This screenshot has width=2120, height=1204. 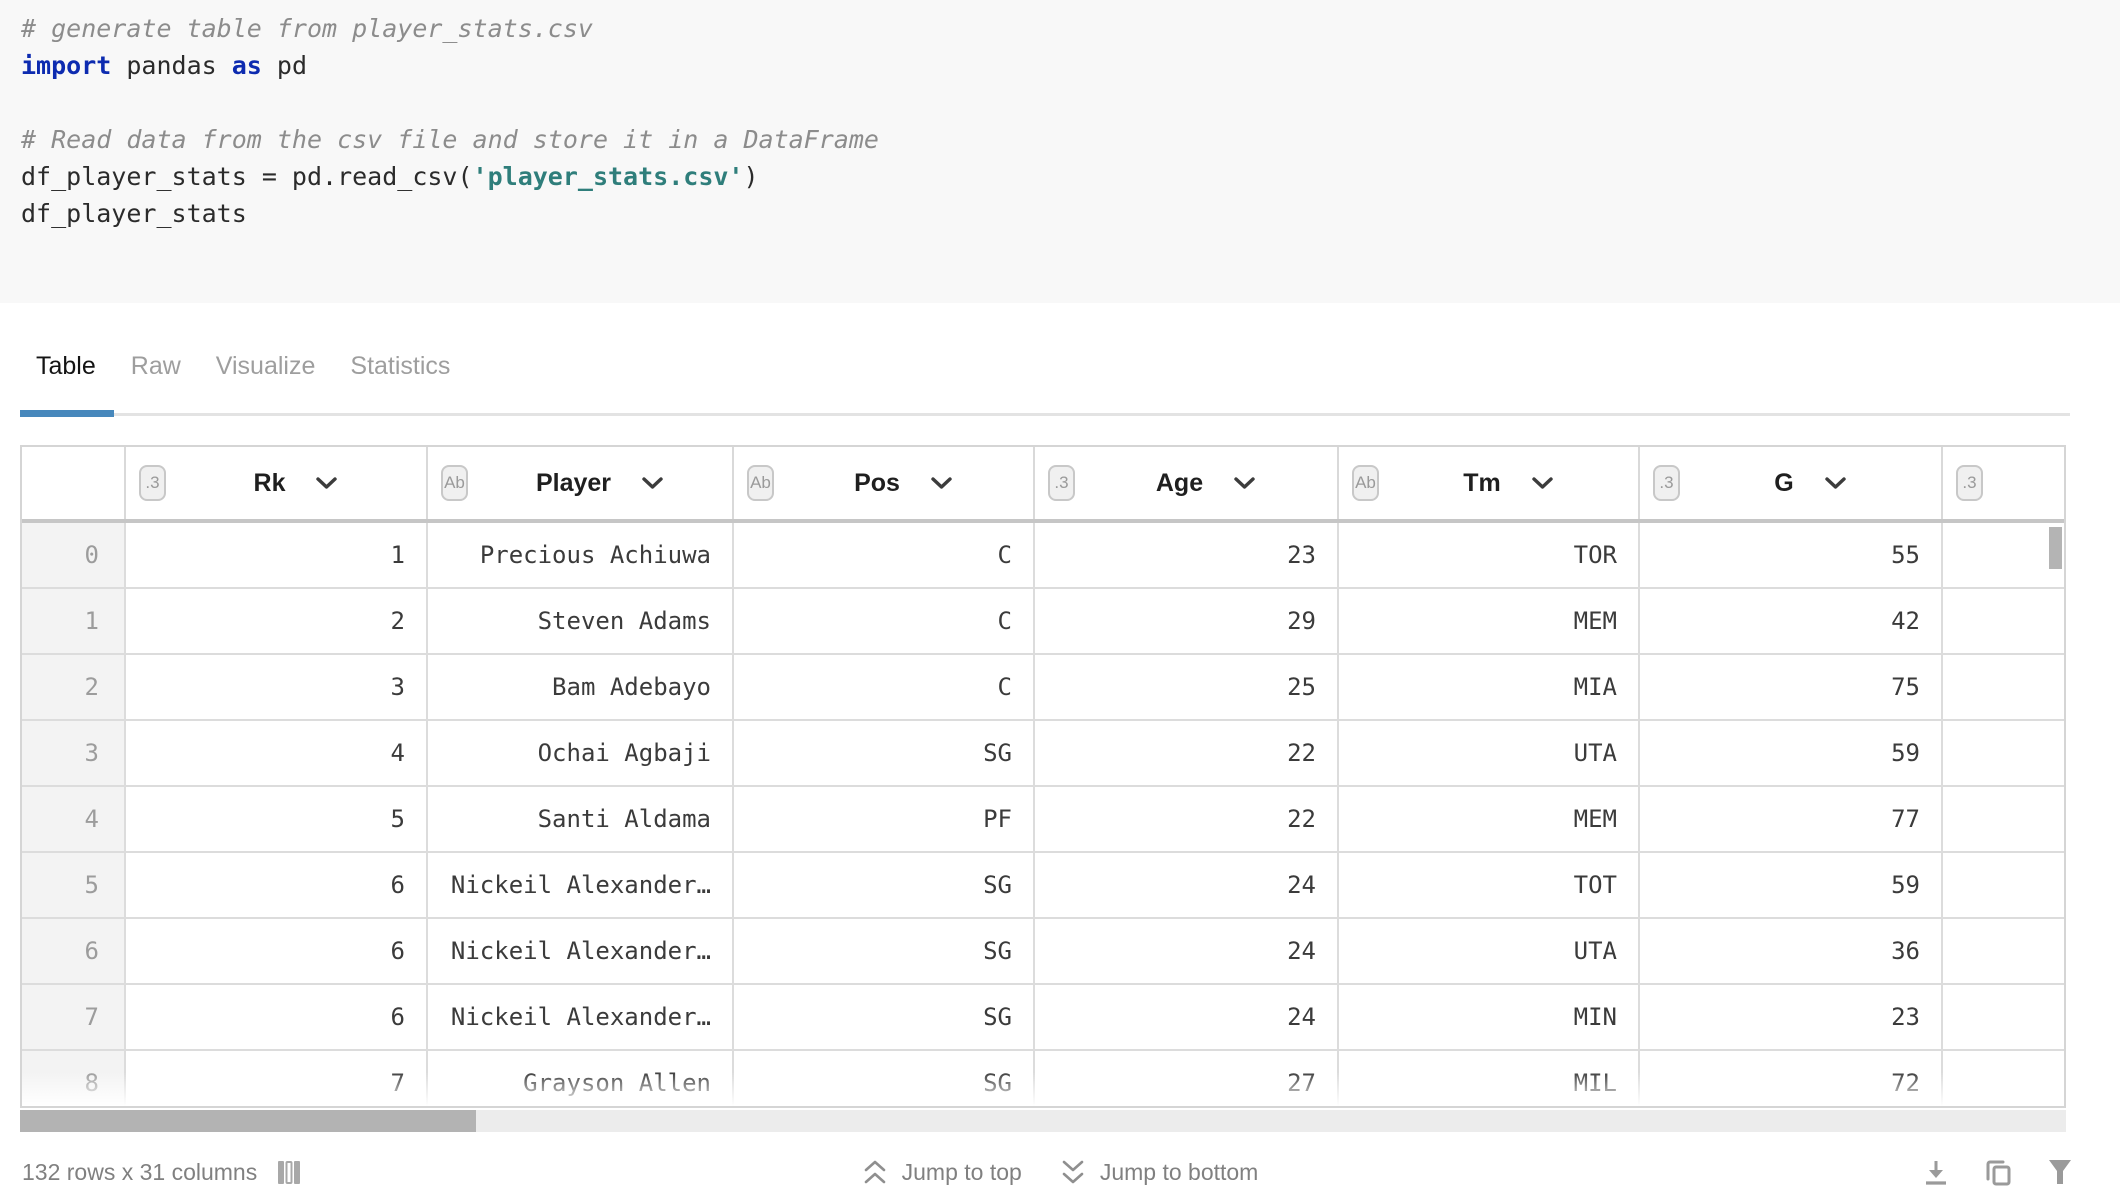 What do you see at coordinates (1070, 28) in the screenshot?
I see `code-line: # generate table from player_stats.csv` at bounding box center [1070, 28].